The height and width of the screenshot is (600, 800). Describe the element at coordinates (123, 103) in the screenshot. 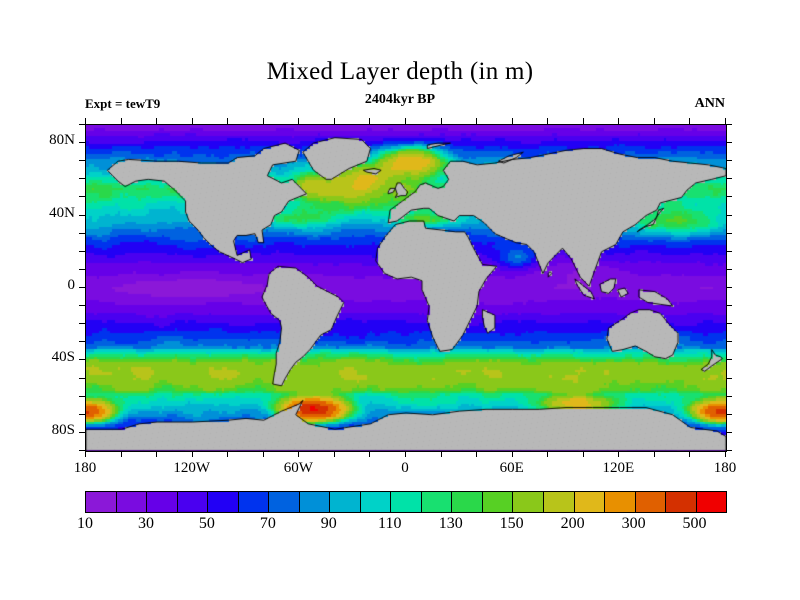

I see `experiment-label: Expt = tewT9` at that location.